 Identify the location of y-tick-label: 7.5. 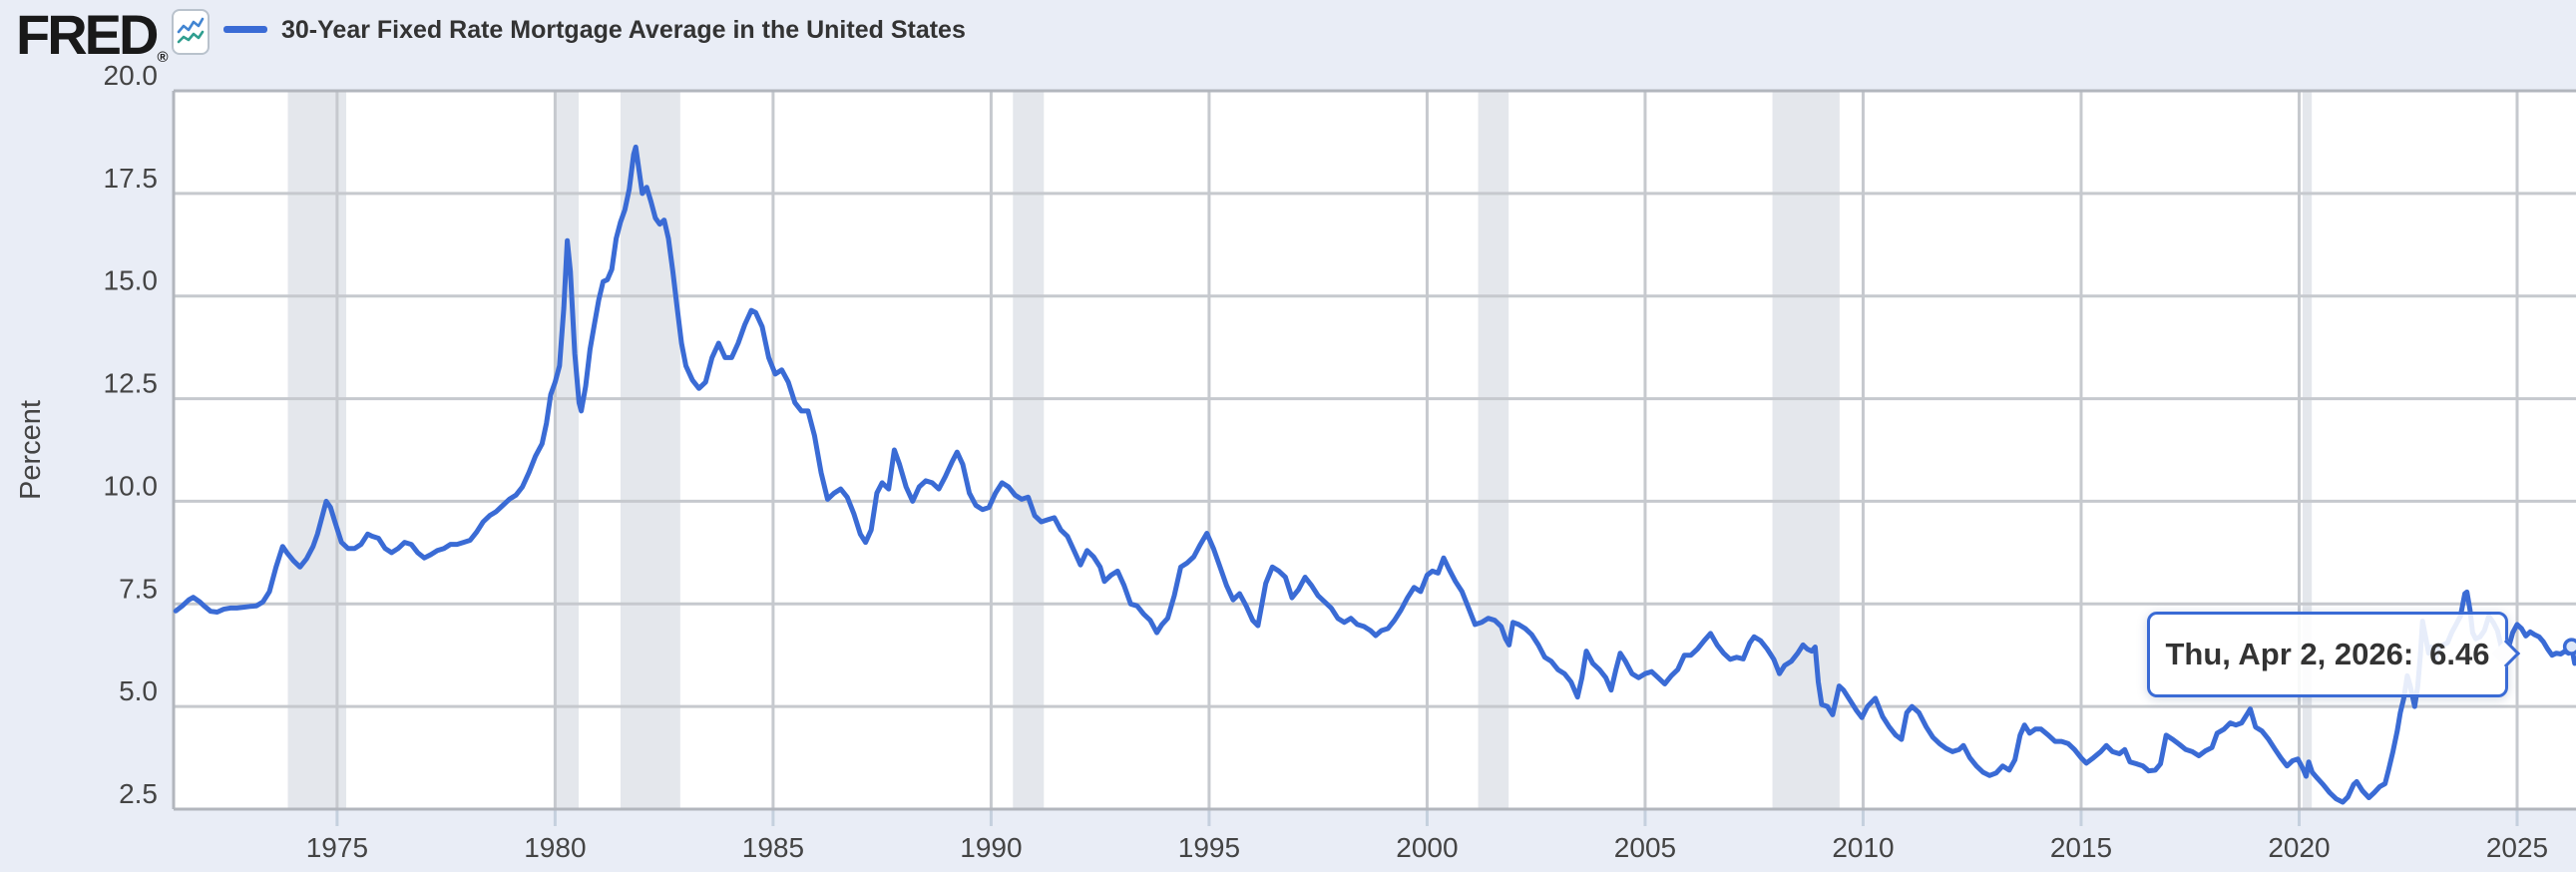
(138, 588).